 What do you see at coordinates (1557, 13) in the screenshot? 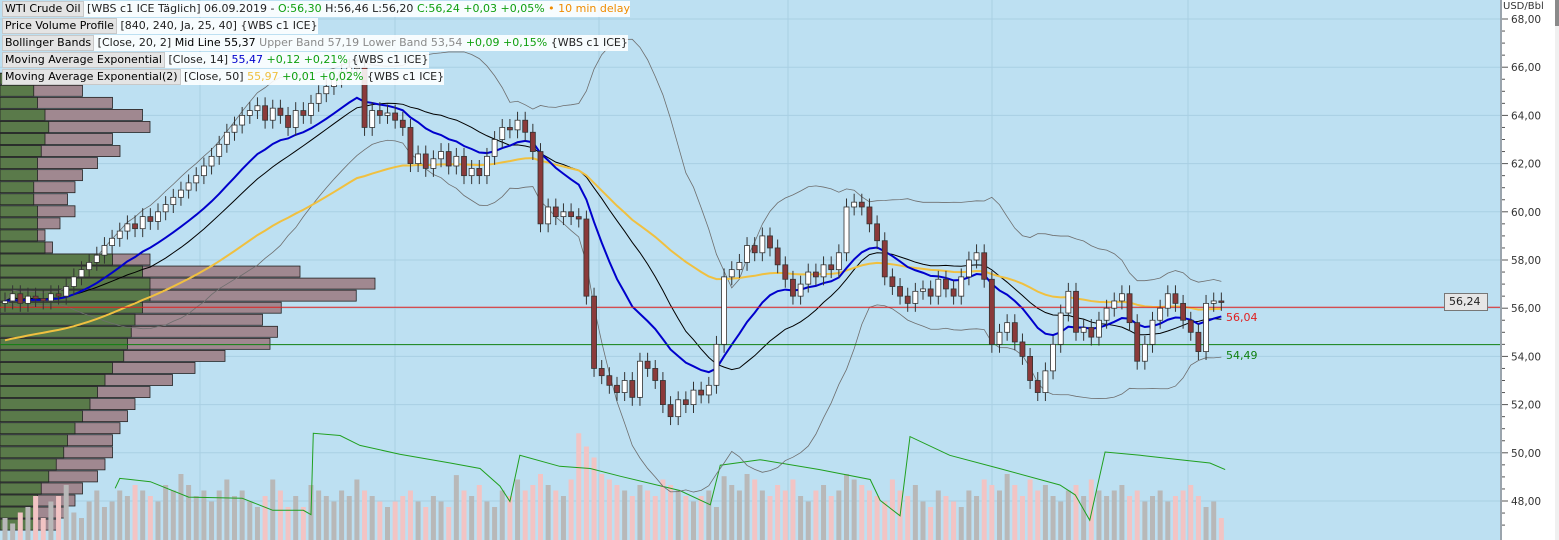
I see `scrollbar-thumb` at bounding box center [1557, 13].